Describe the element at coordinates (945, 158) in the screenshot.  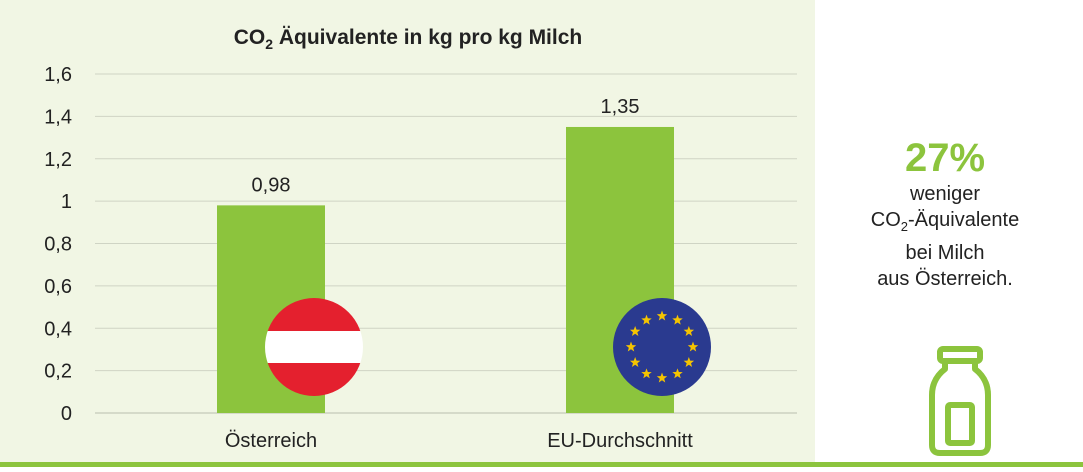
I see `summary-percent: 27%` at that location.